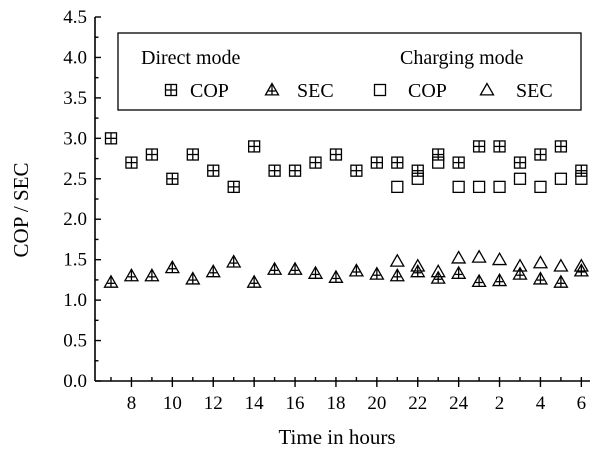  What do you see at coordinates (75, 98) in the screenshot?
I see `y-tick-label: 3.5` at bounding box center [75, 98].